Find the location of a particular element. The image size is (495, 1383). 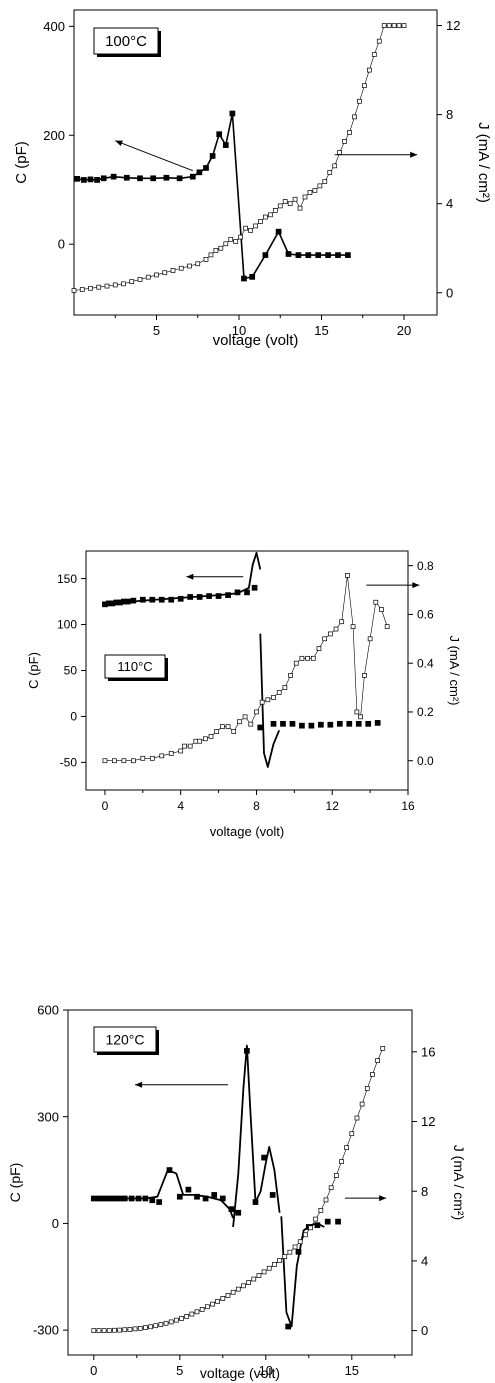

series-line is located at coordinates (238, 158).